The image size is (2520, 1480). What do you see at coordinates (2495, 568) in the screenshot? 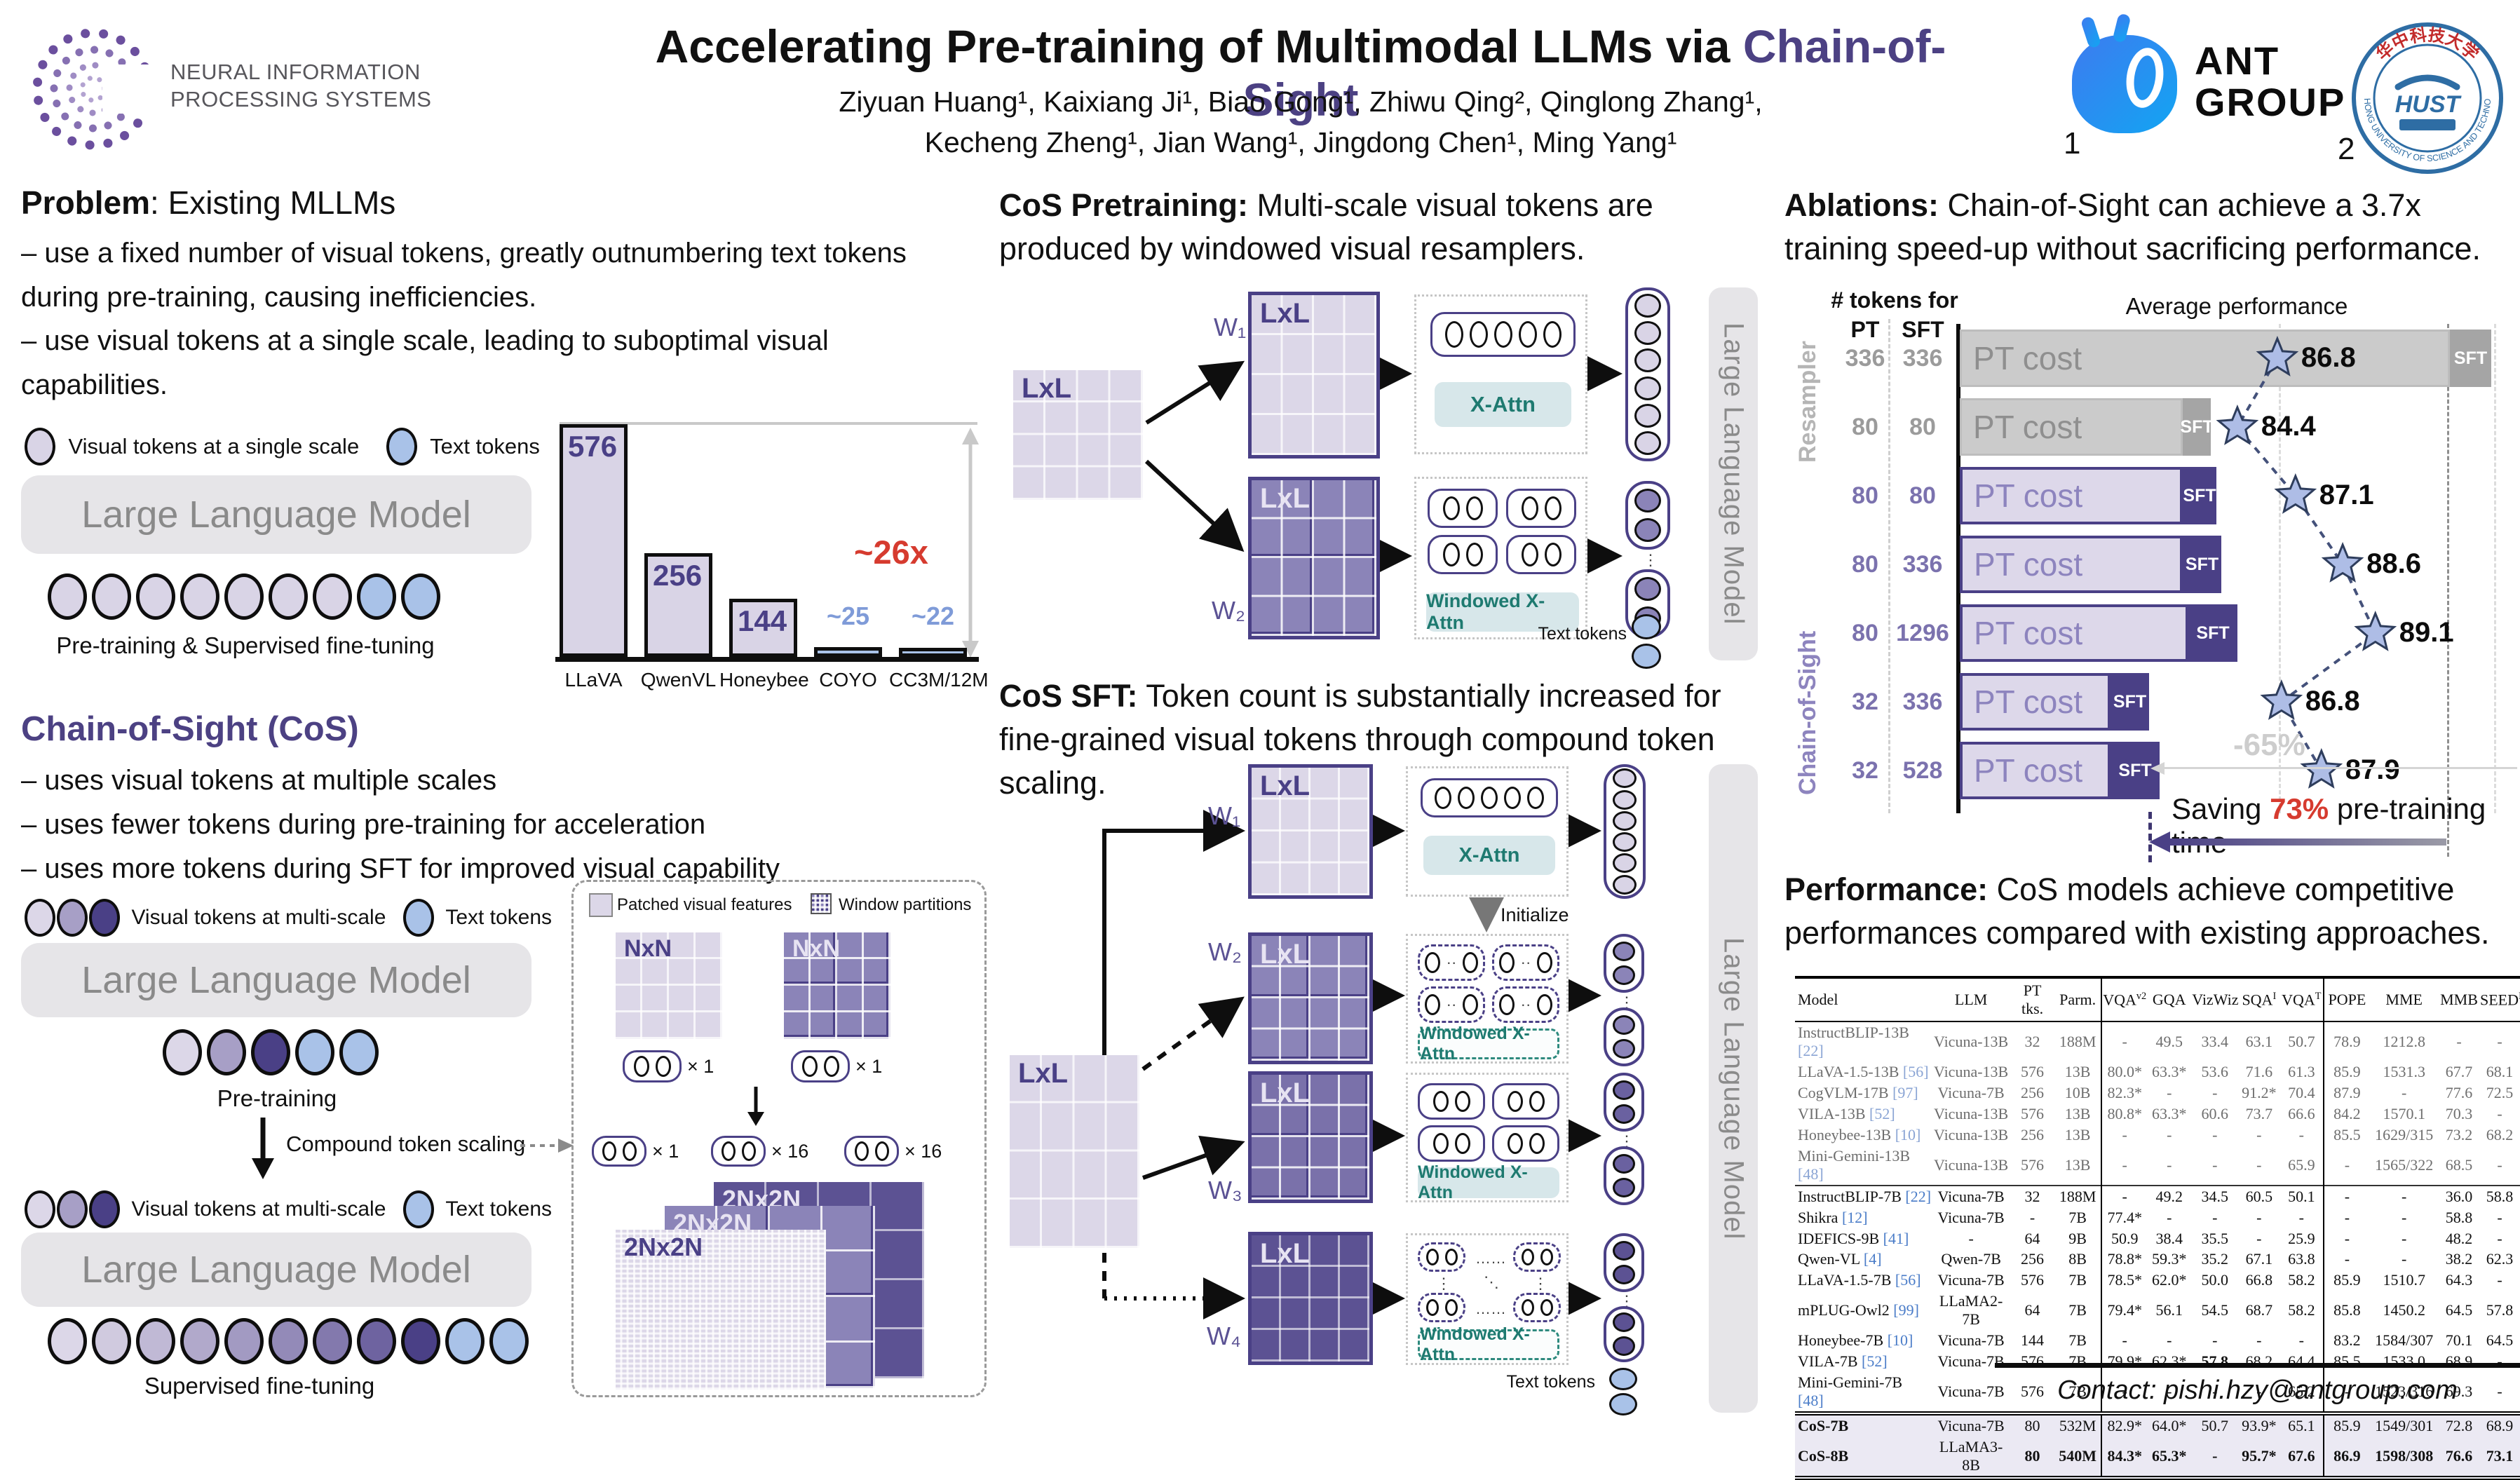
I see `gridline` at bounding box center [2495, 568].